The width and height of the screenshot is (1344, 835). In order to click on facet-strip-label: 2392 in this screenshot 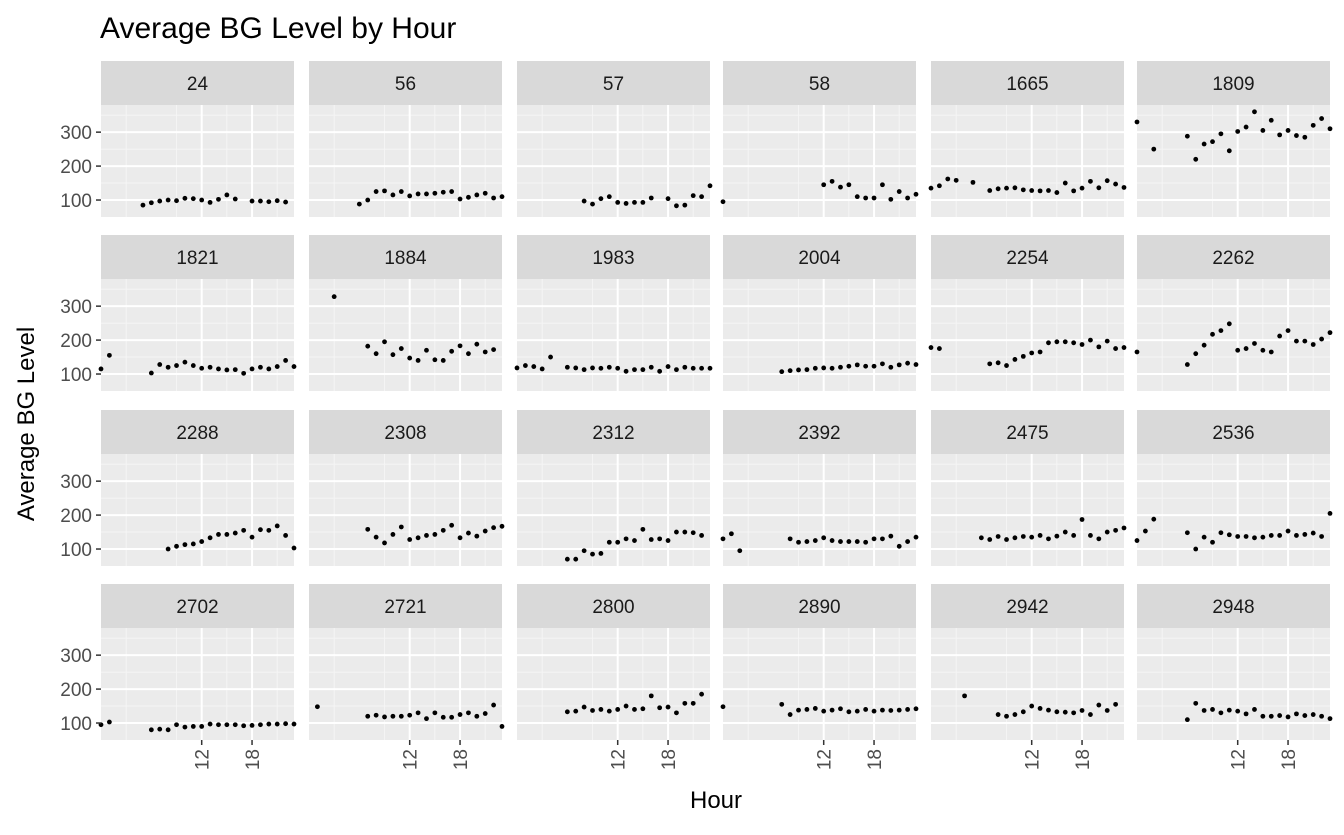, I will do `click(819, 433)`.